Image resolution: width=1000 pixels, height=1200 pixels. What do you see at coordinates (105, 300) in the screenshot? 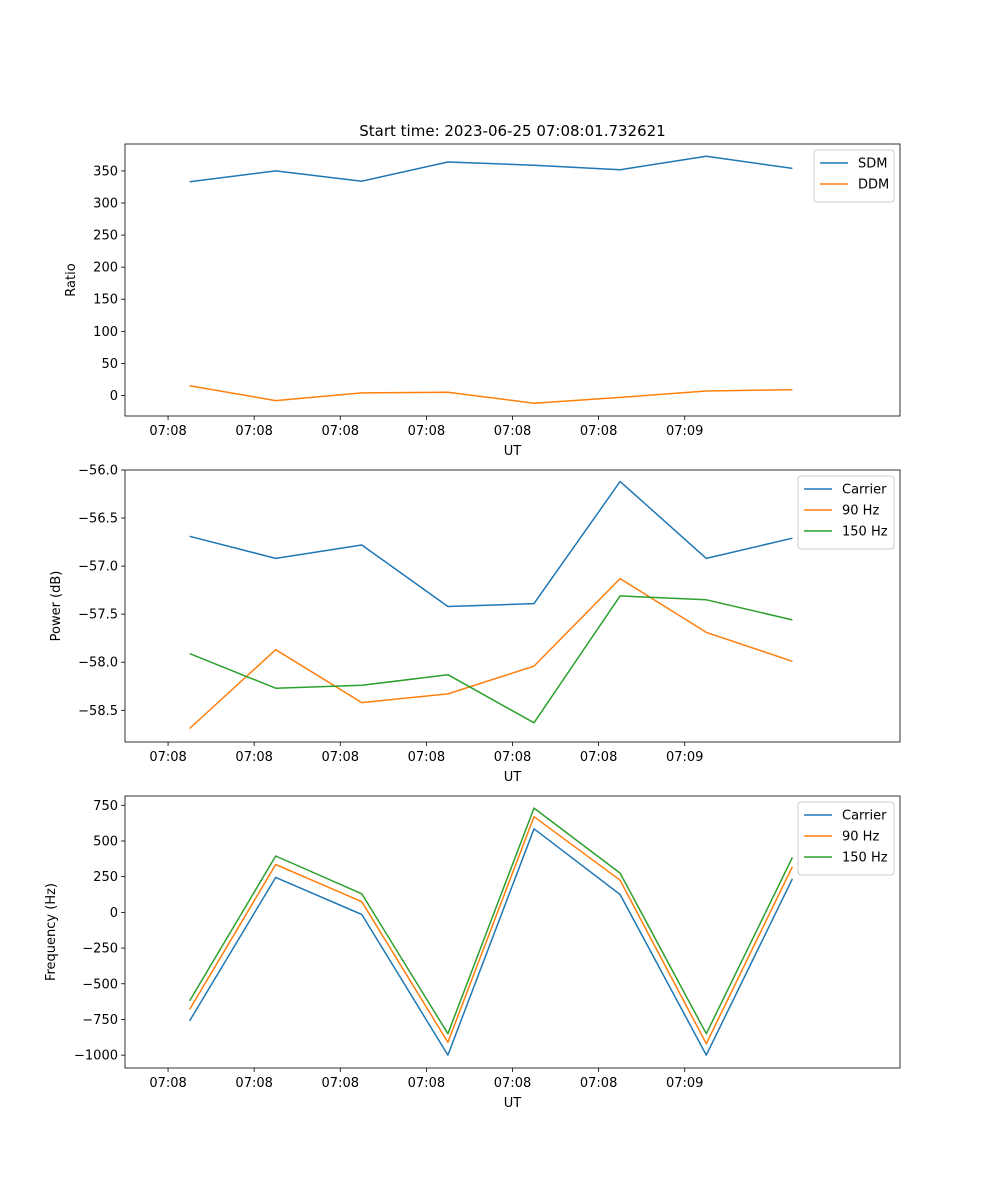
I see `y-tick-label: 150` at bounding box center [105, 300].